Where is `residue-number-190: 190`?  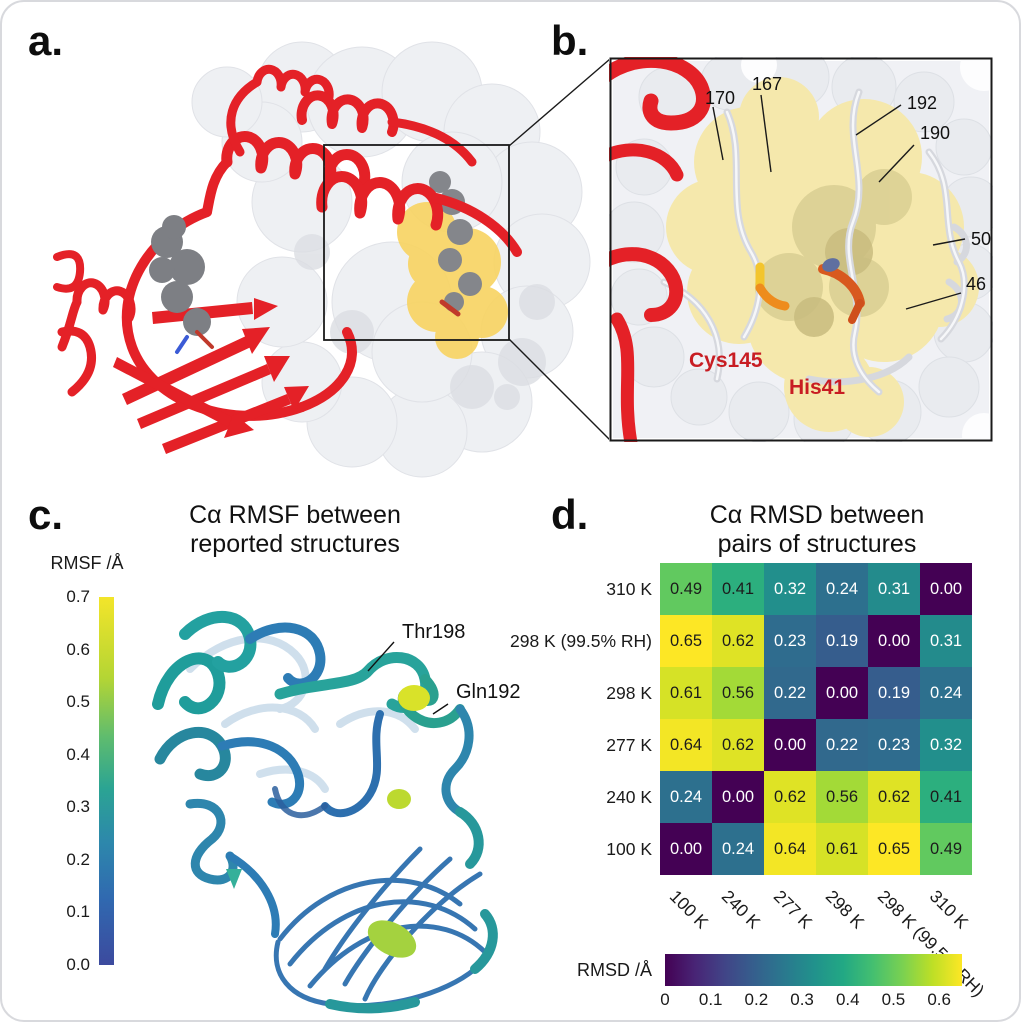
residue-number-190: 190 is located at coordinates (935, 133).